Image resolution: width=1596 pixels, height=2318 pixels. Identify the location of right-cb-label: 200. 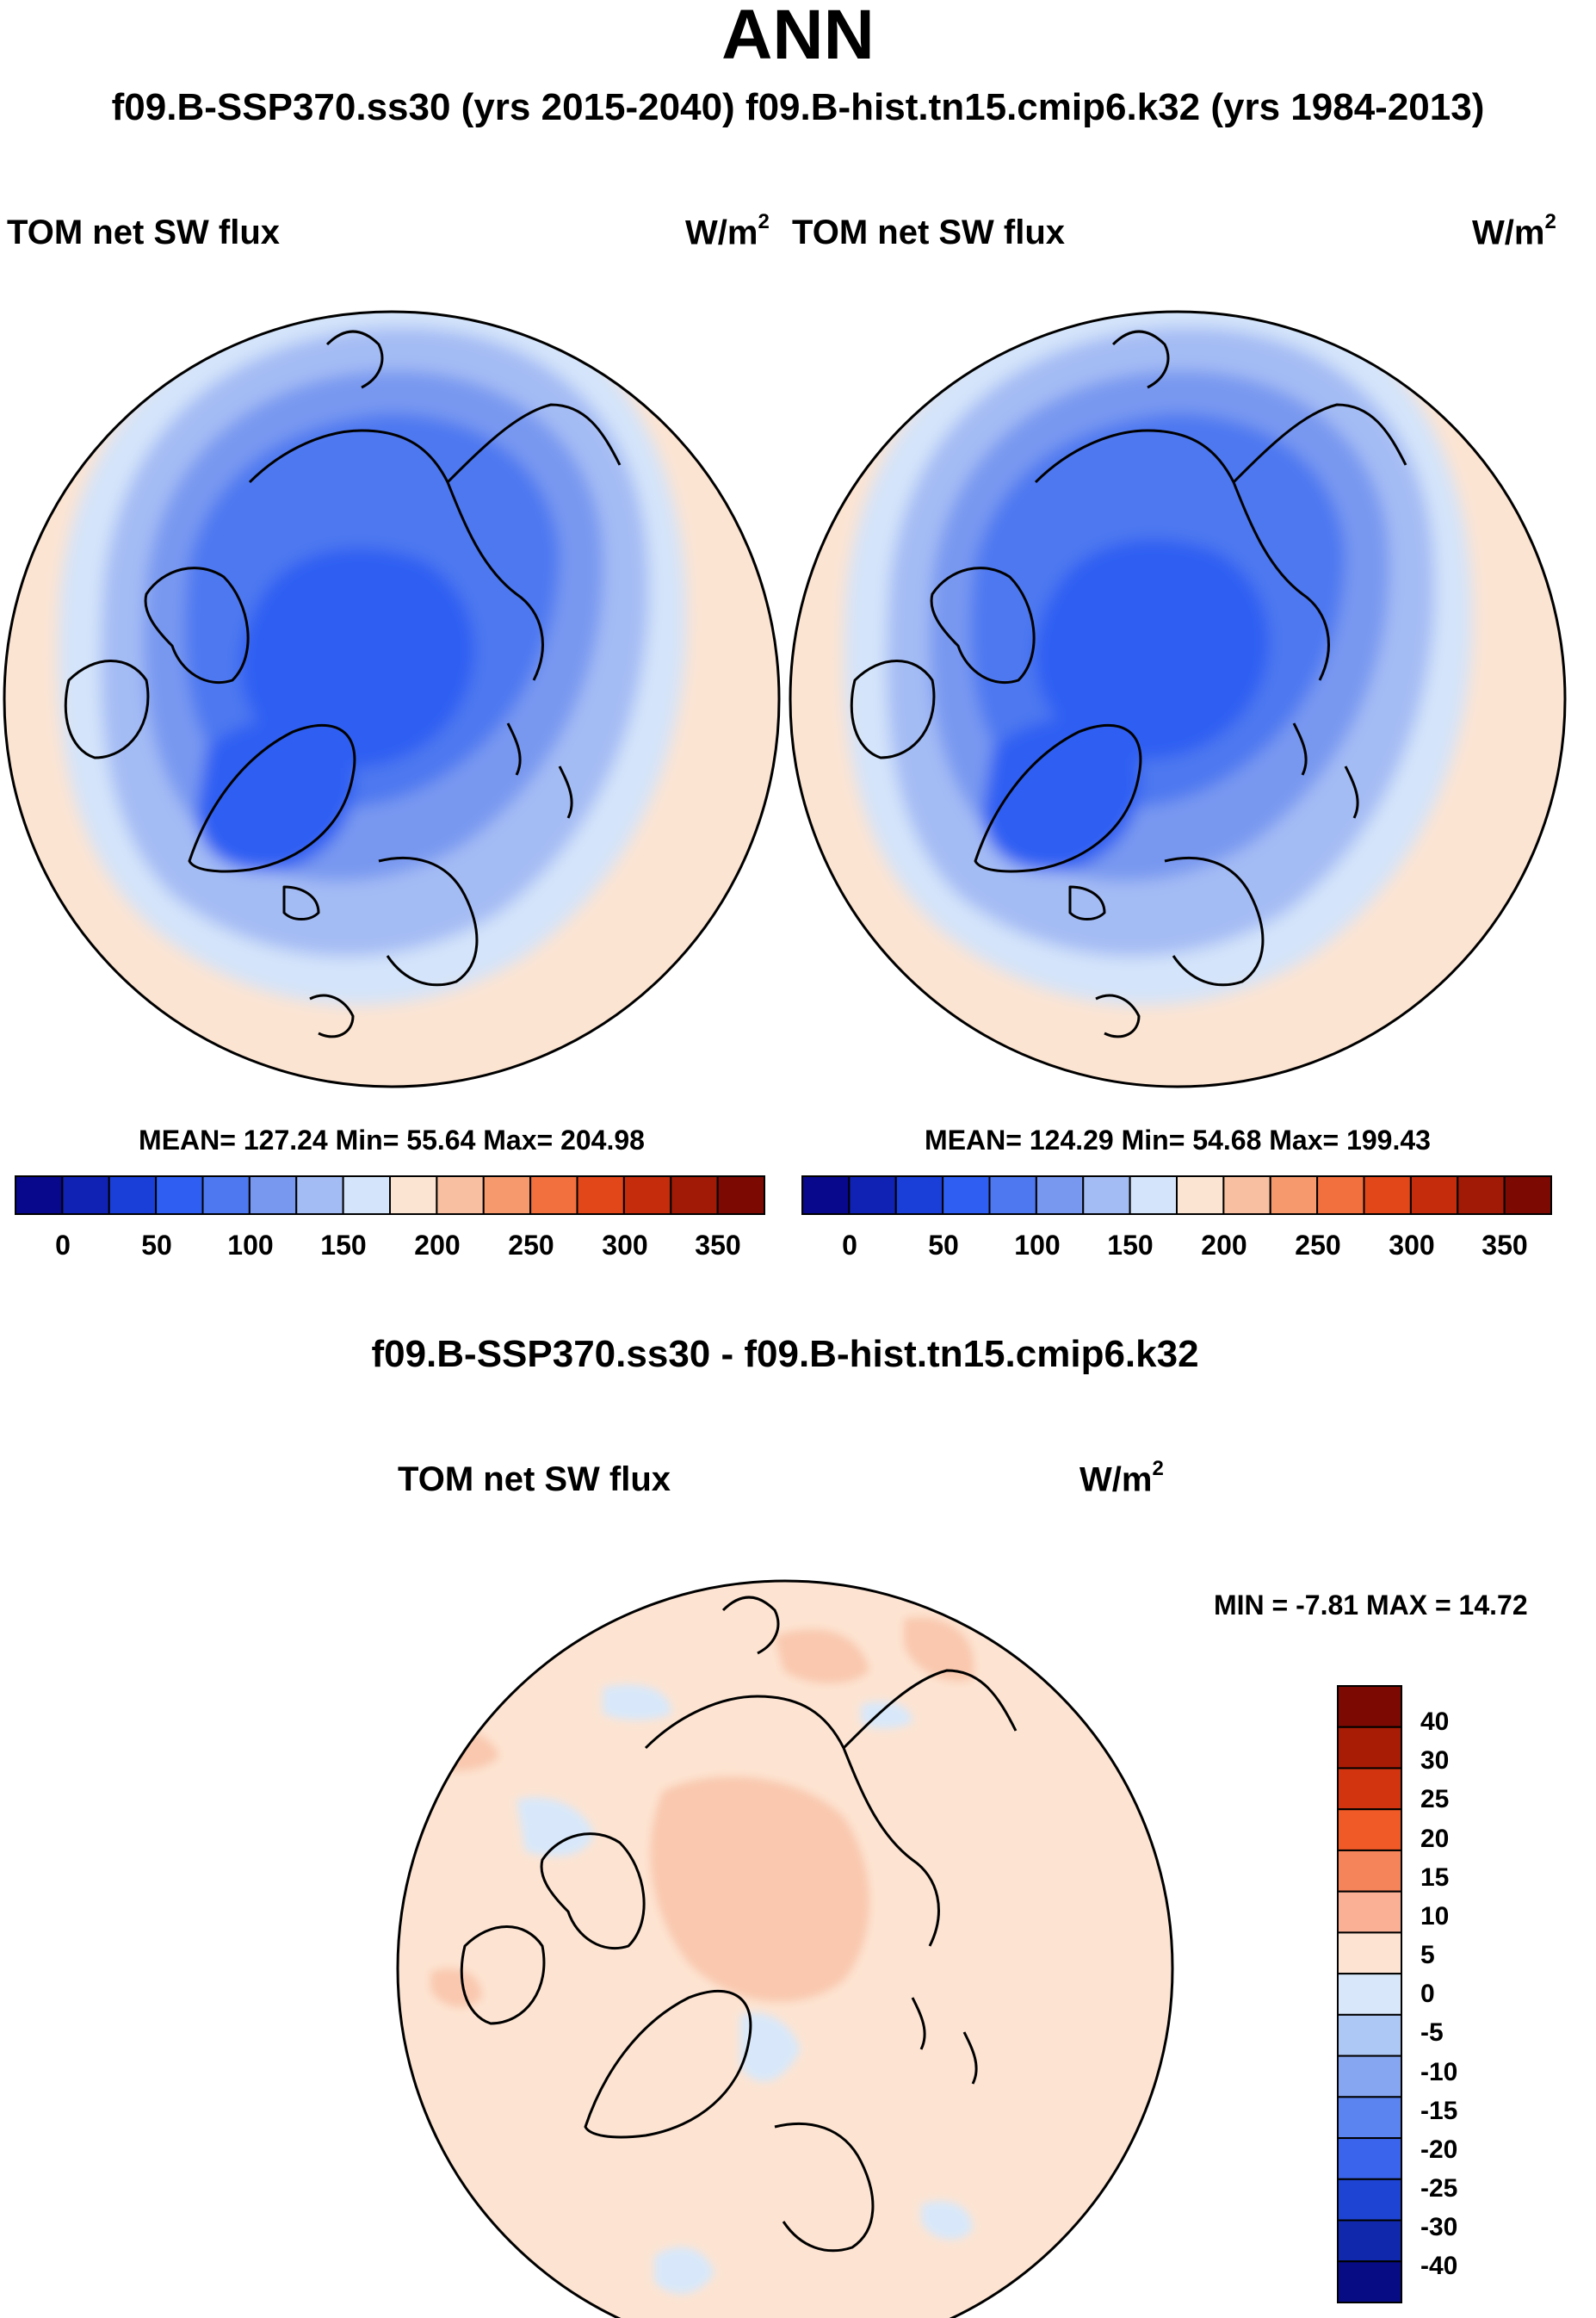
(1224, 1245).